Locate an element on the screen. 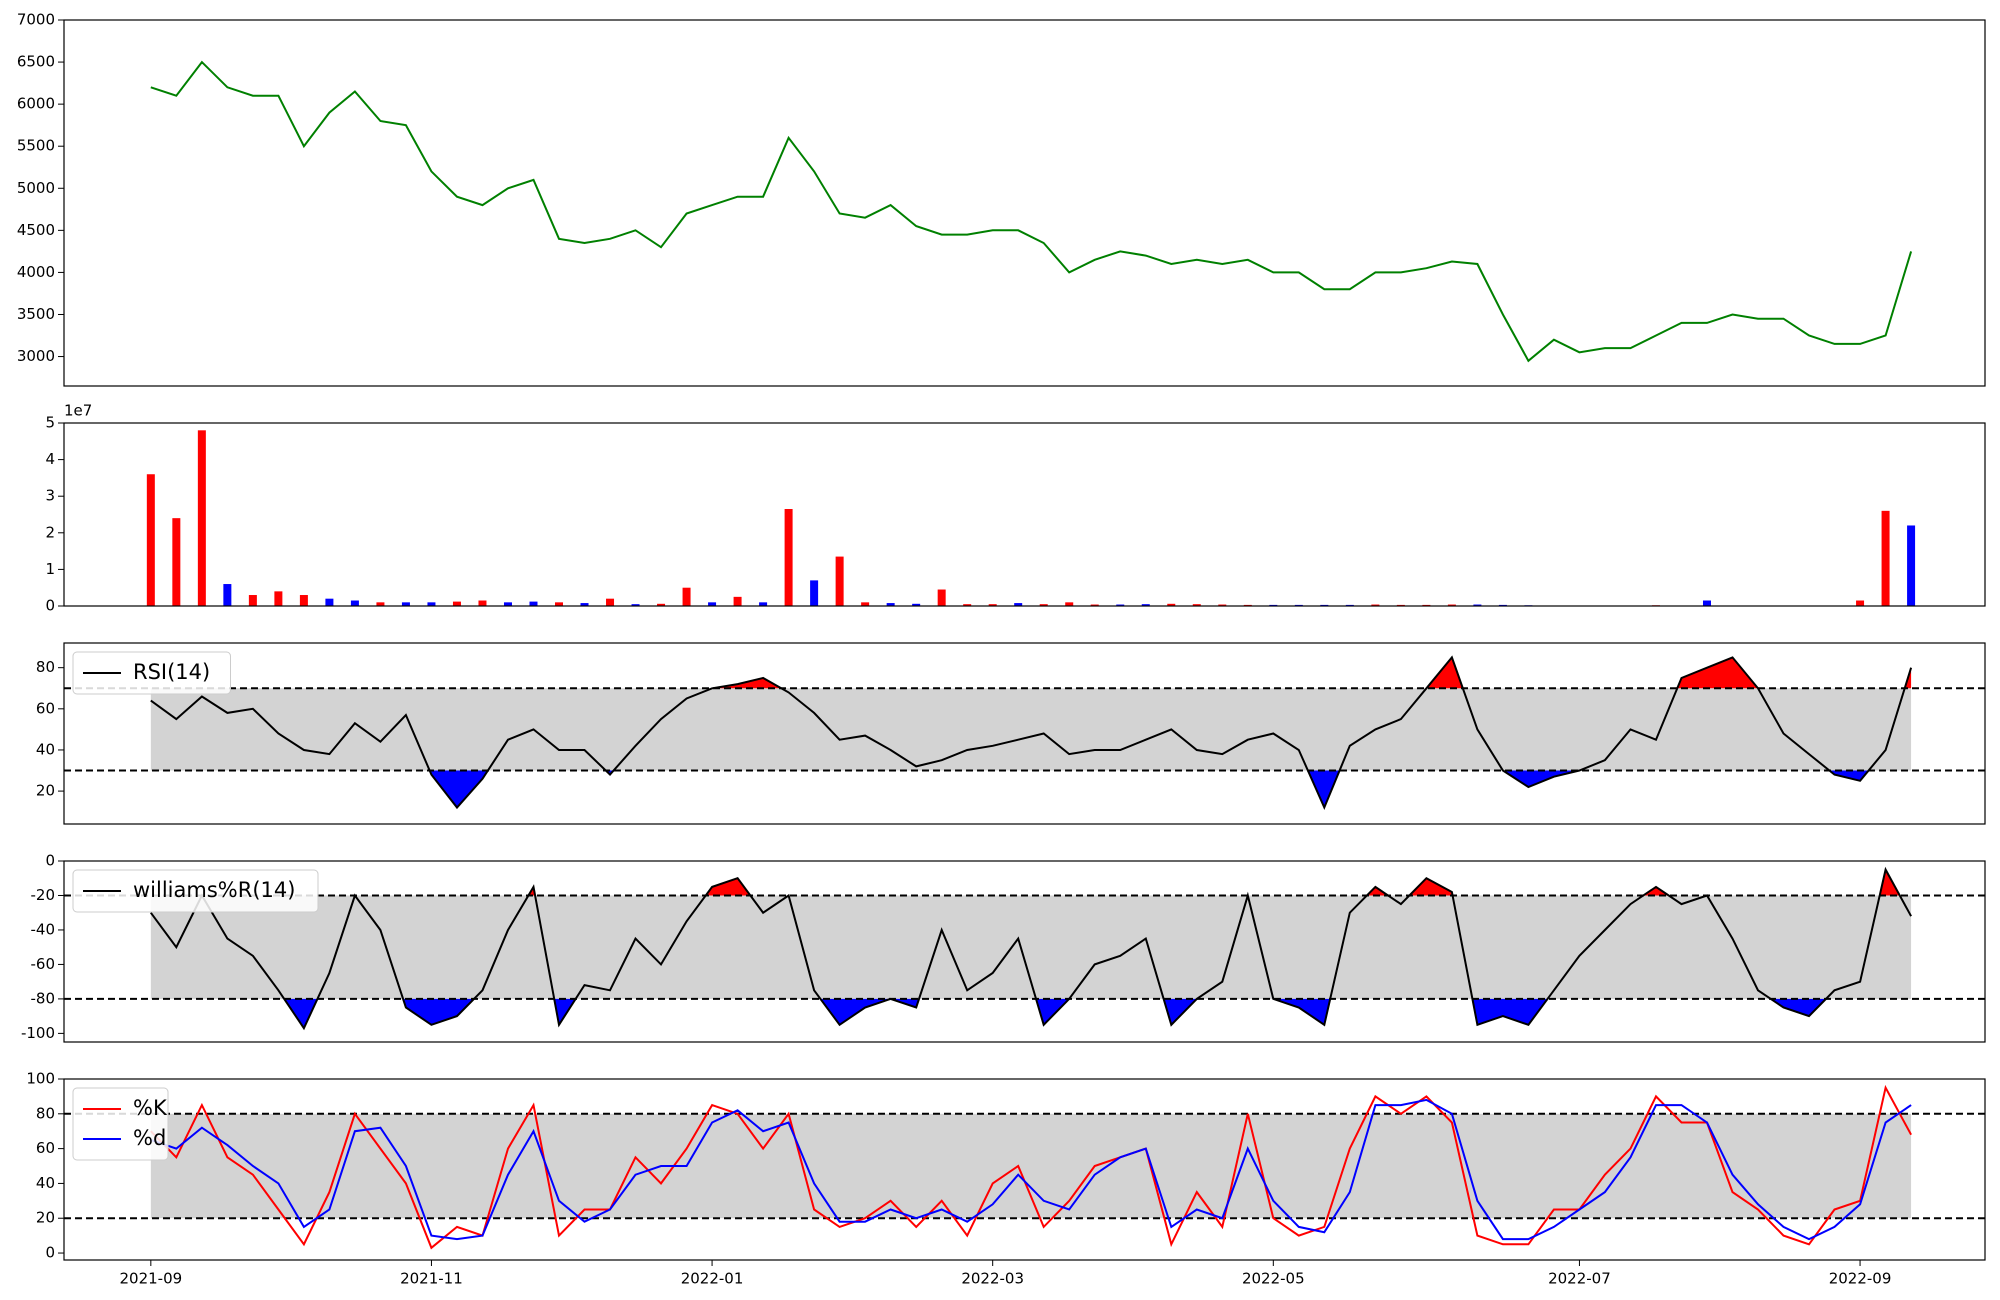  legend-label: williams%R(14) is located at coordinates (214, 890).